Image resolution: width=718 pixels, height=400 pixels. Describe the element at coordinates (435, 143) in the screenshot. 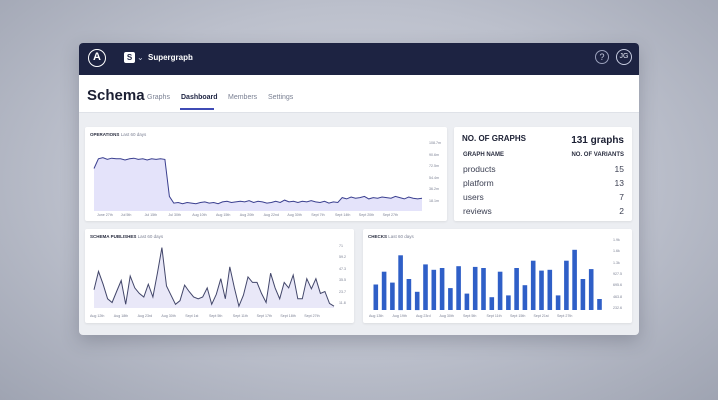

I see `y-tick-label: 108.7m` at that location.